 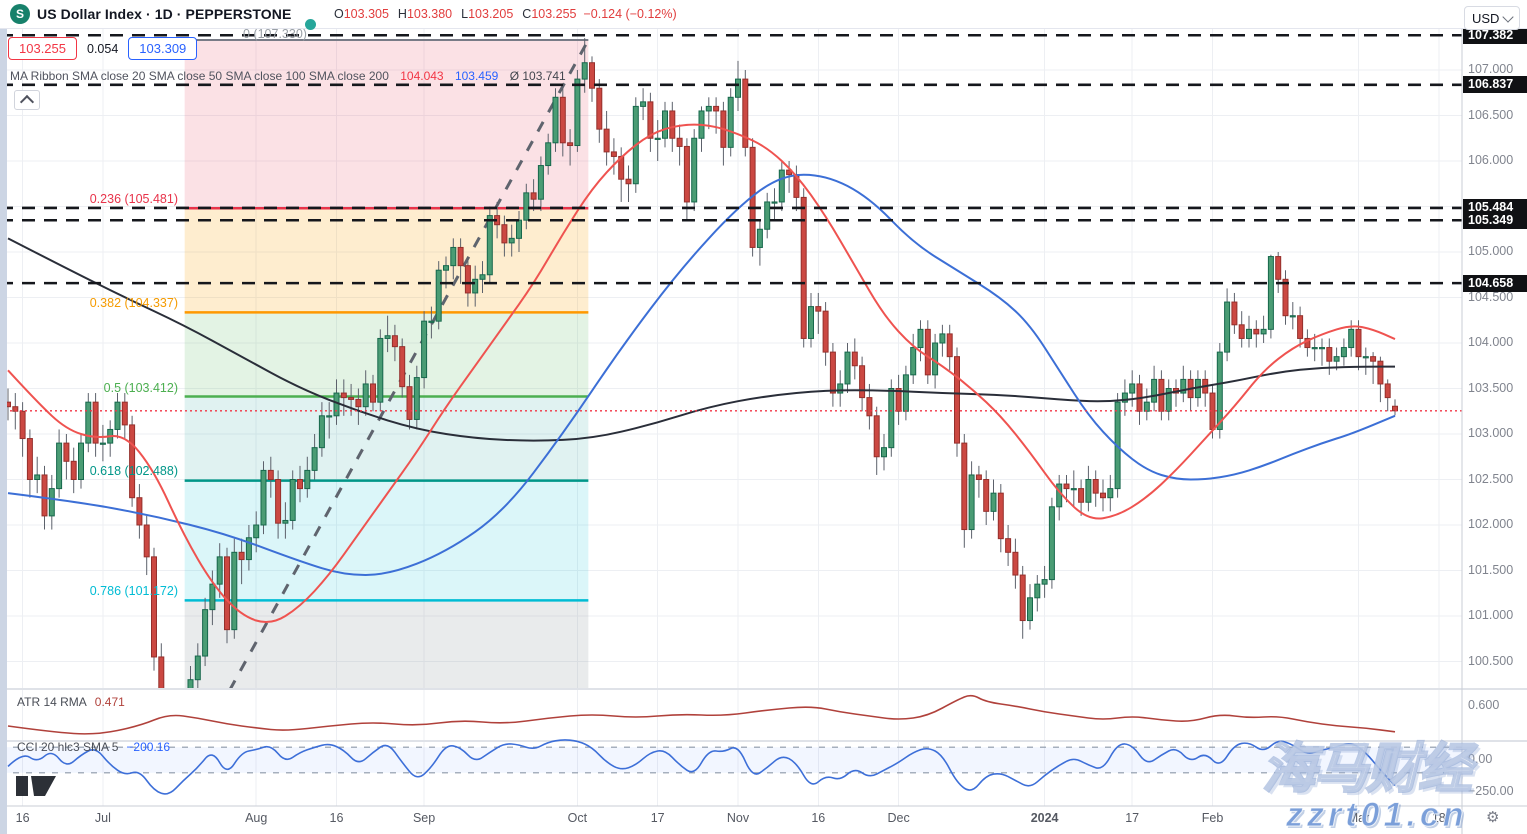 What do you see at coordinates (1491, 660) in the screenshot?
I see `price-tick-label: 100.500` at bounding box center [1491, 660].